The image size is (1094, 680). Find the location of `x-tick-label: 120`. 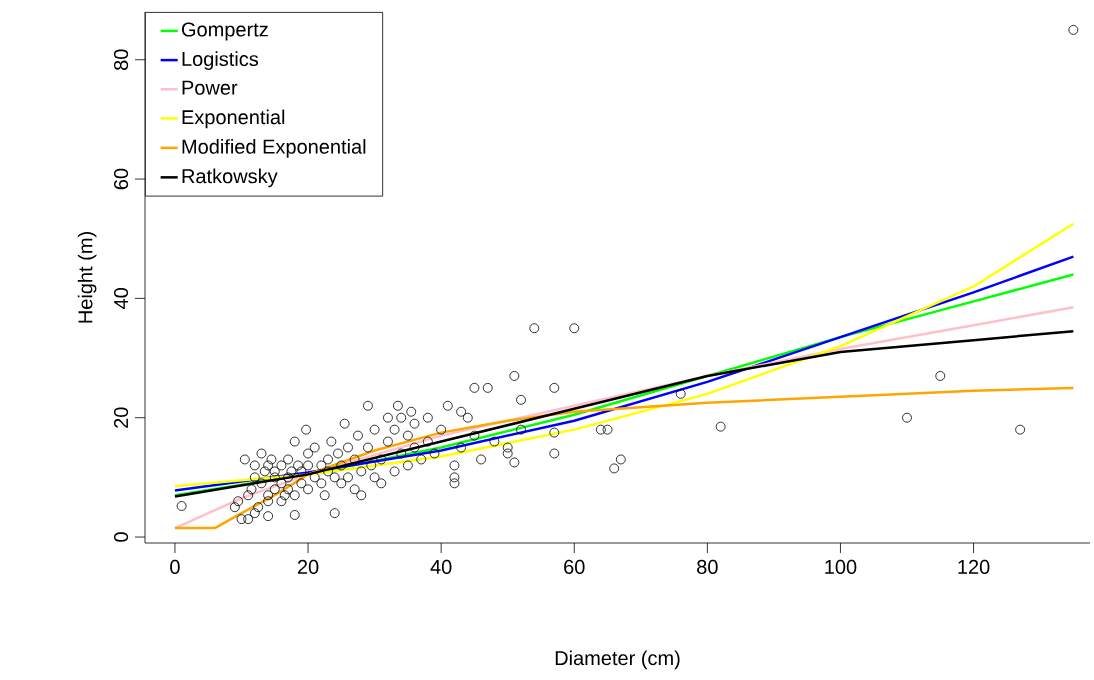

x-tick-label: 120 is located at coordinates (974, 567).